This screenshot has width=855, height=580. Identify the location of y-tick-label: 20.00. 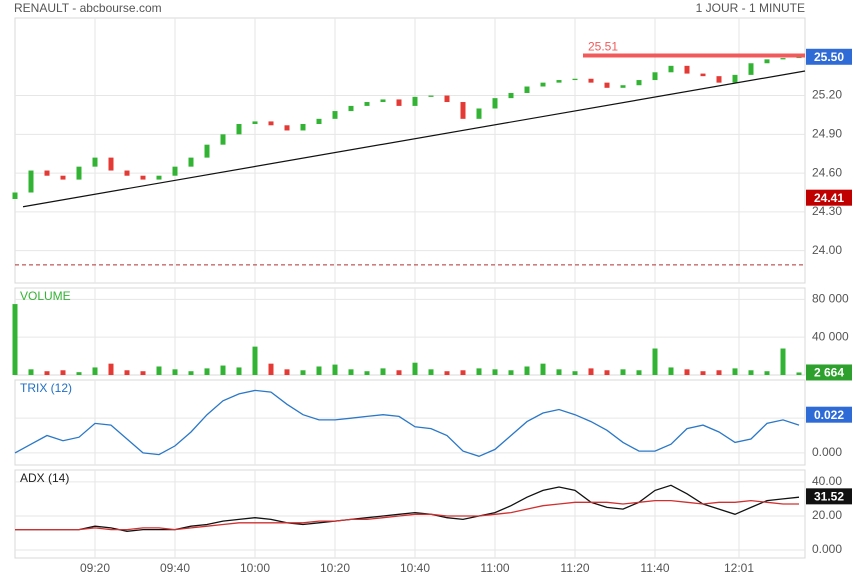
(827, 515).